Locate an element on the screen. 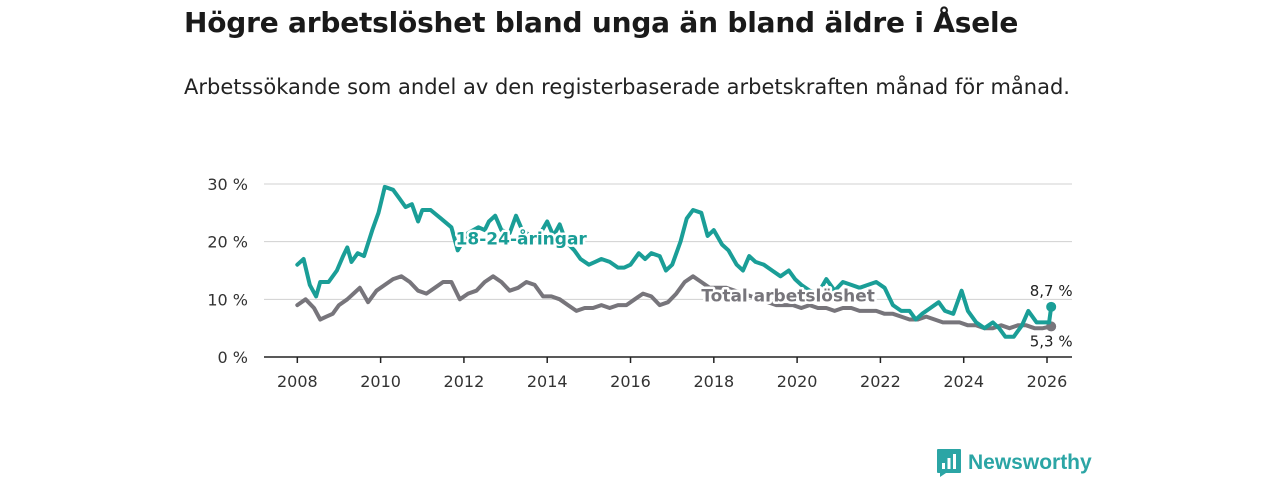 The image size is (1280, 480). end-value-label-youth: 8,7 % is located at coordinates (1051, 291).